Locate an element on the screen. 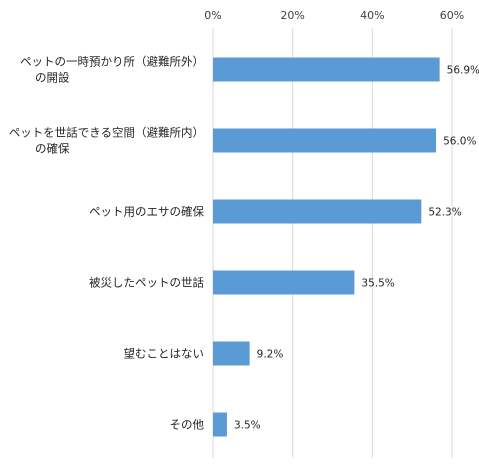 This screenshot has width=479, height=473. data-label: 52.3% is located at coordinates (444, 213).